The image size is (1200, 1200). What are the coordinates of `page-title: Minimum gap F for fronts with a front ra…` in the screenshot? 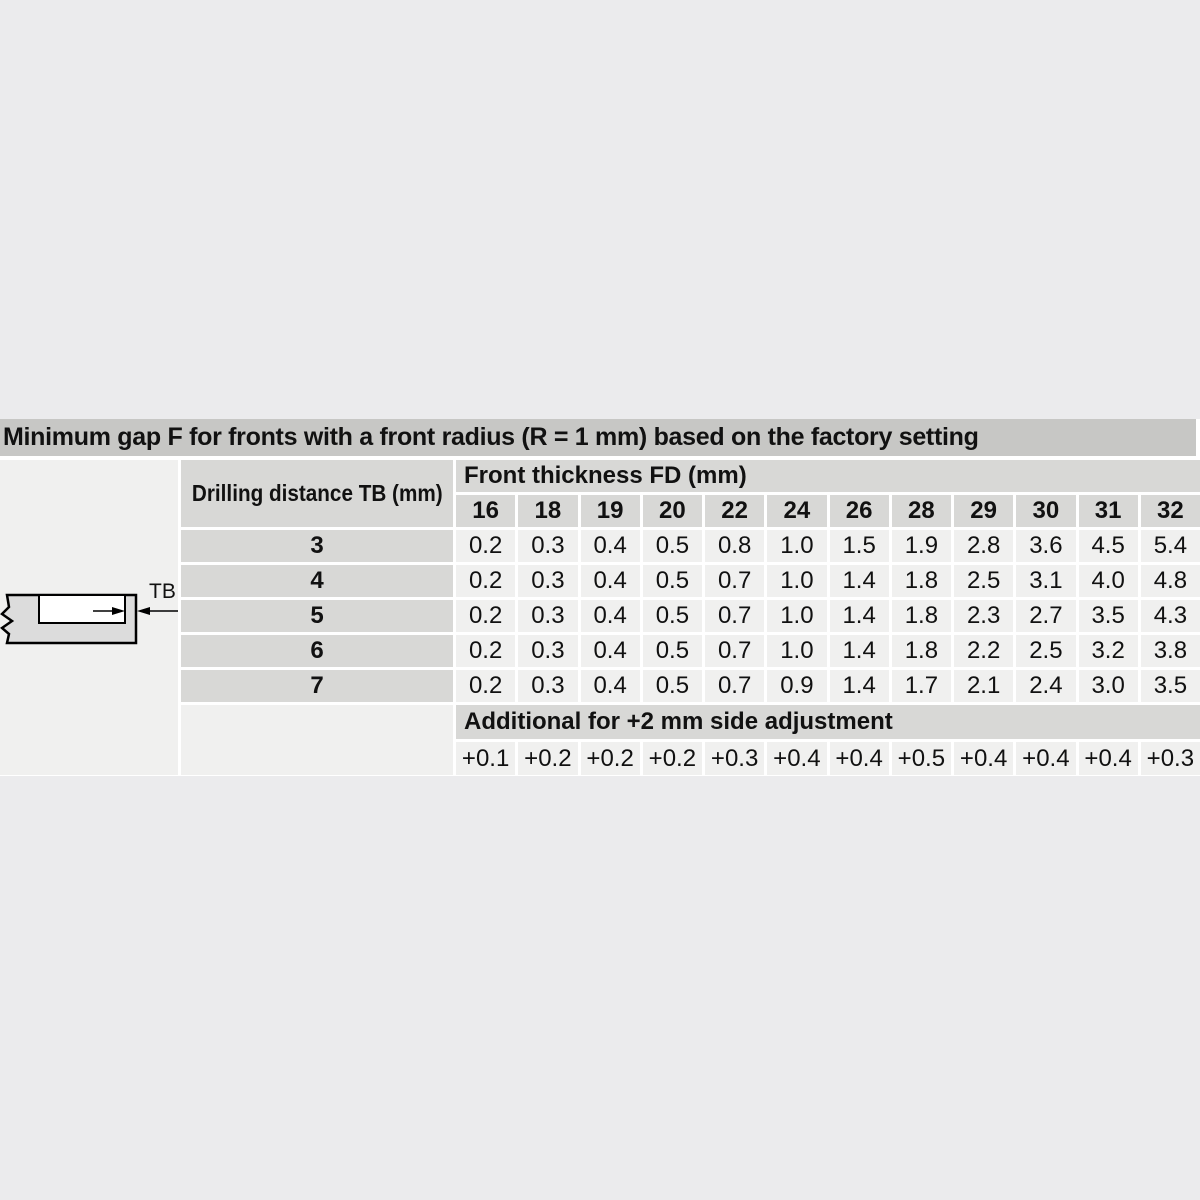 It's located at (598, 437).